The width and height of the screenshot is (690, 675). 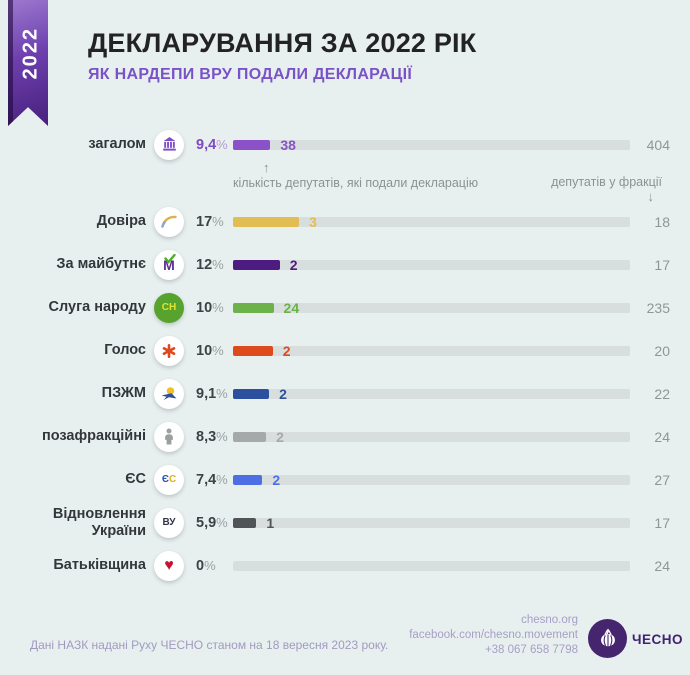 What do you see at coordinates (651, 196) in the screenshot?
I see `down-arrow-icon: ↓` at bounding box center [651, 196].